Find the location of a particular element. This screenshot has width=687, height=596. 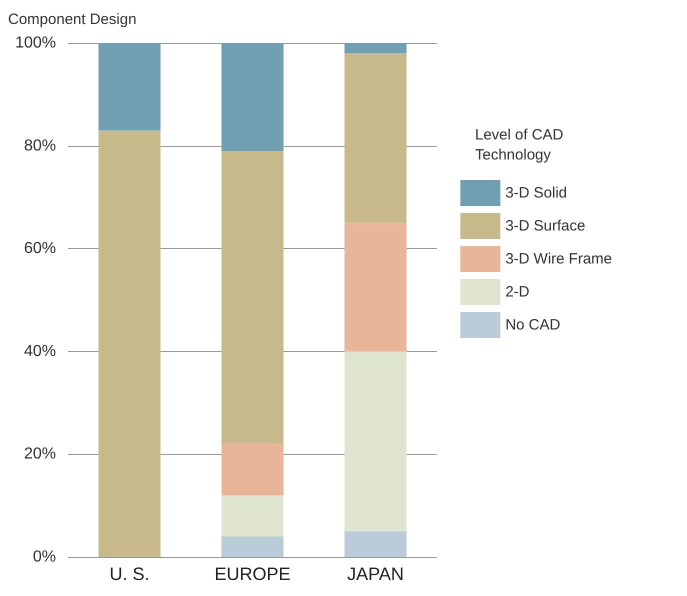

y-tick-label: 100% is located at coordinates (35, 43).